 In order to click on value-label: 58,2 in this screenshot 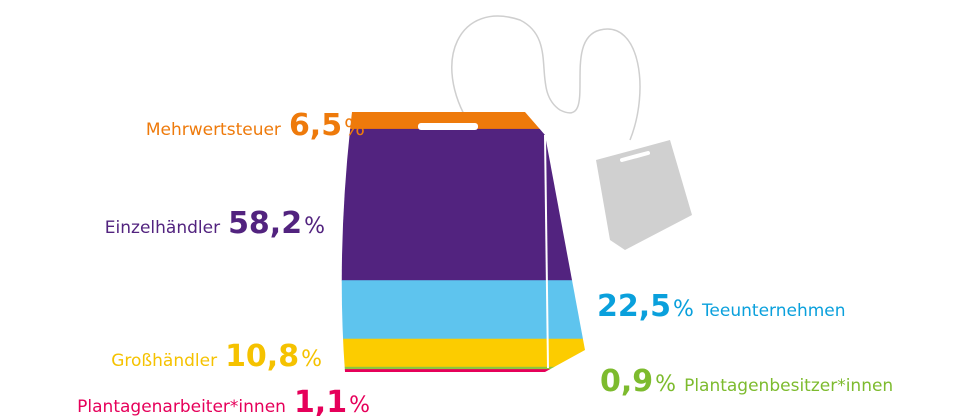, I will do `click(265, 223)`.